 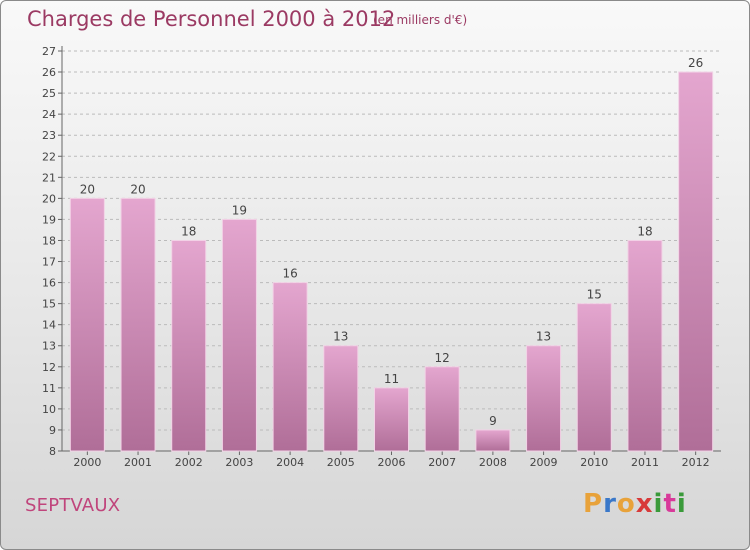 What do you see at coordinates (87, 462) in the screenshot?
I see `x-tick-label: 2000` at bounding box center [87, 462].